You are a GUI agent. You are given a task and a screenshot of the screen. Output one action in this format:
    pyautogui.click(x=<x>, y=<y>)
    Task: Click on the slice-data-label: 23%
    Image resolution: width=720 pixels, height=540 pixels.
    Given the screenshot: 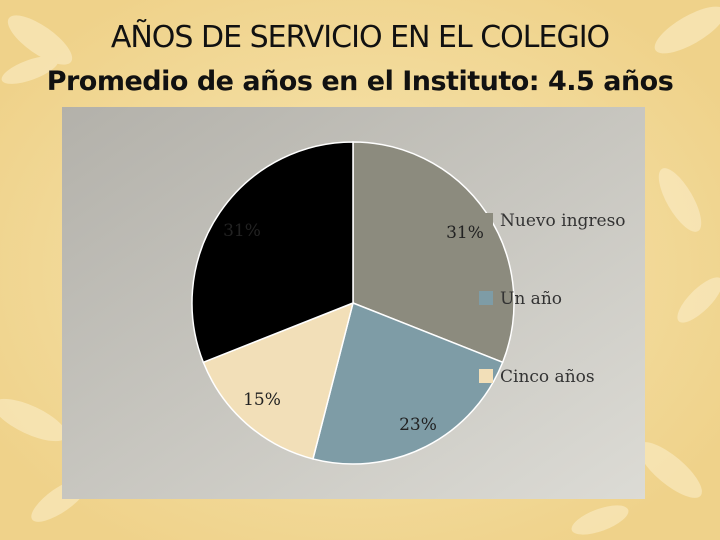 What is the action you would take?
    pyautogui.click(x=418, y=425)
    